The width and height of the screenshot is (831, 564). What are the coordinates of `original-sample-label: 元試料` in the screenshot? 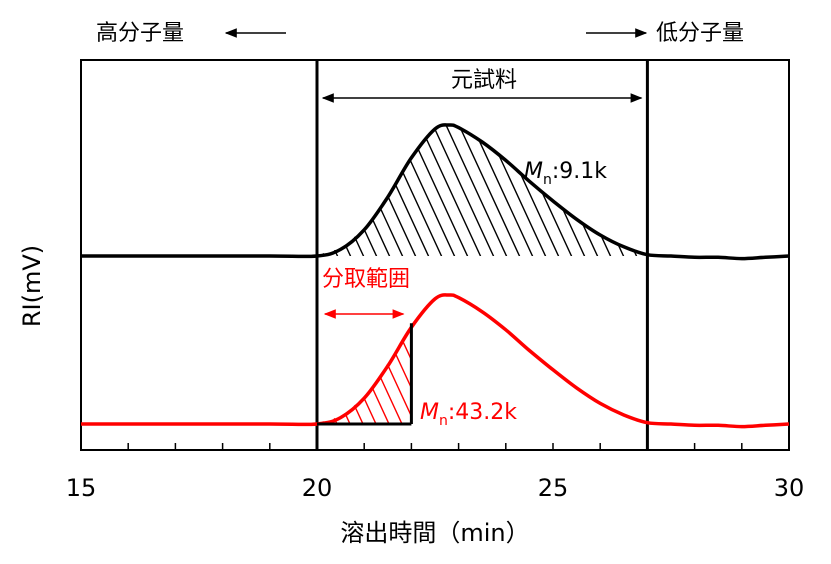 It's located at (484, 80).